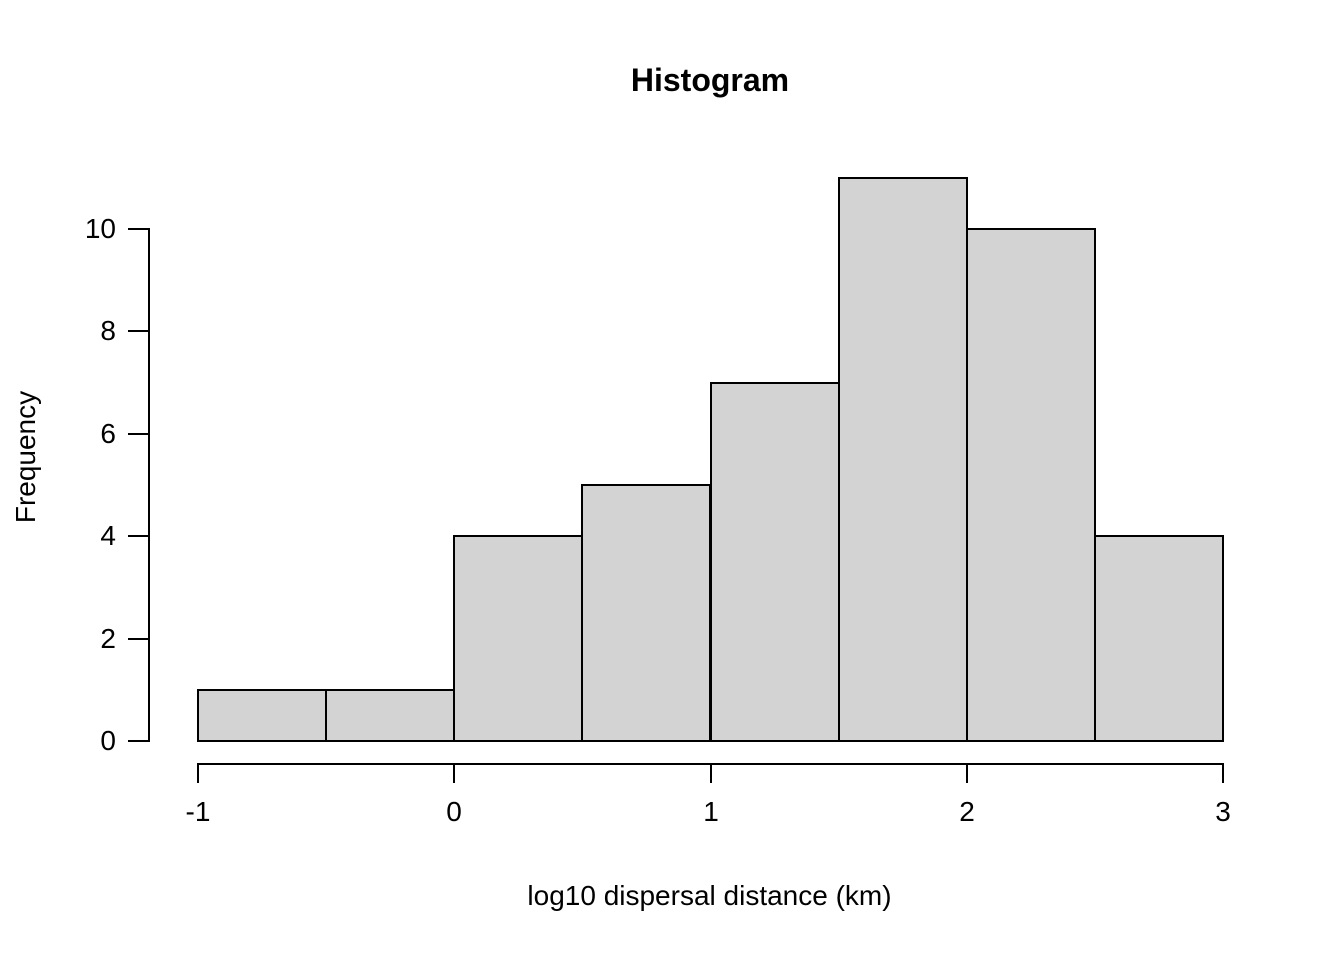  What do you see at coordinates (25, 457) in the screenshot?
I see `y-axis-label: Frequency` at bounding box center [25, 457].